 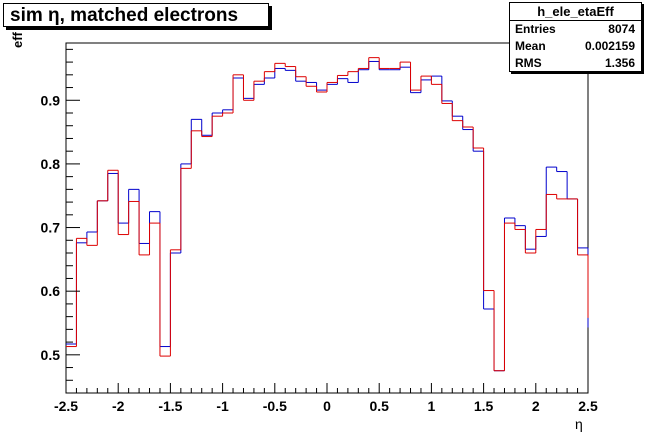 What do you see at coordinates (588, 406) in the screenshot?
I see `x-tick-label: 2.5` at bounding box center [588, 406].